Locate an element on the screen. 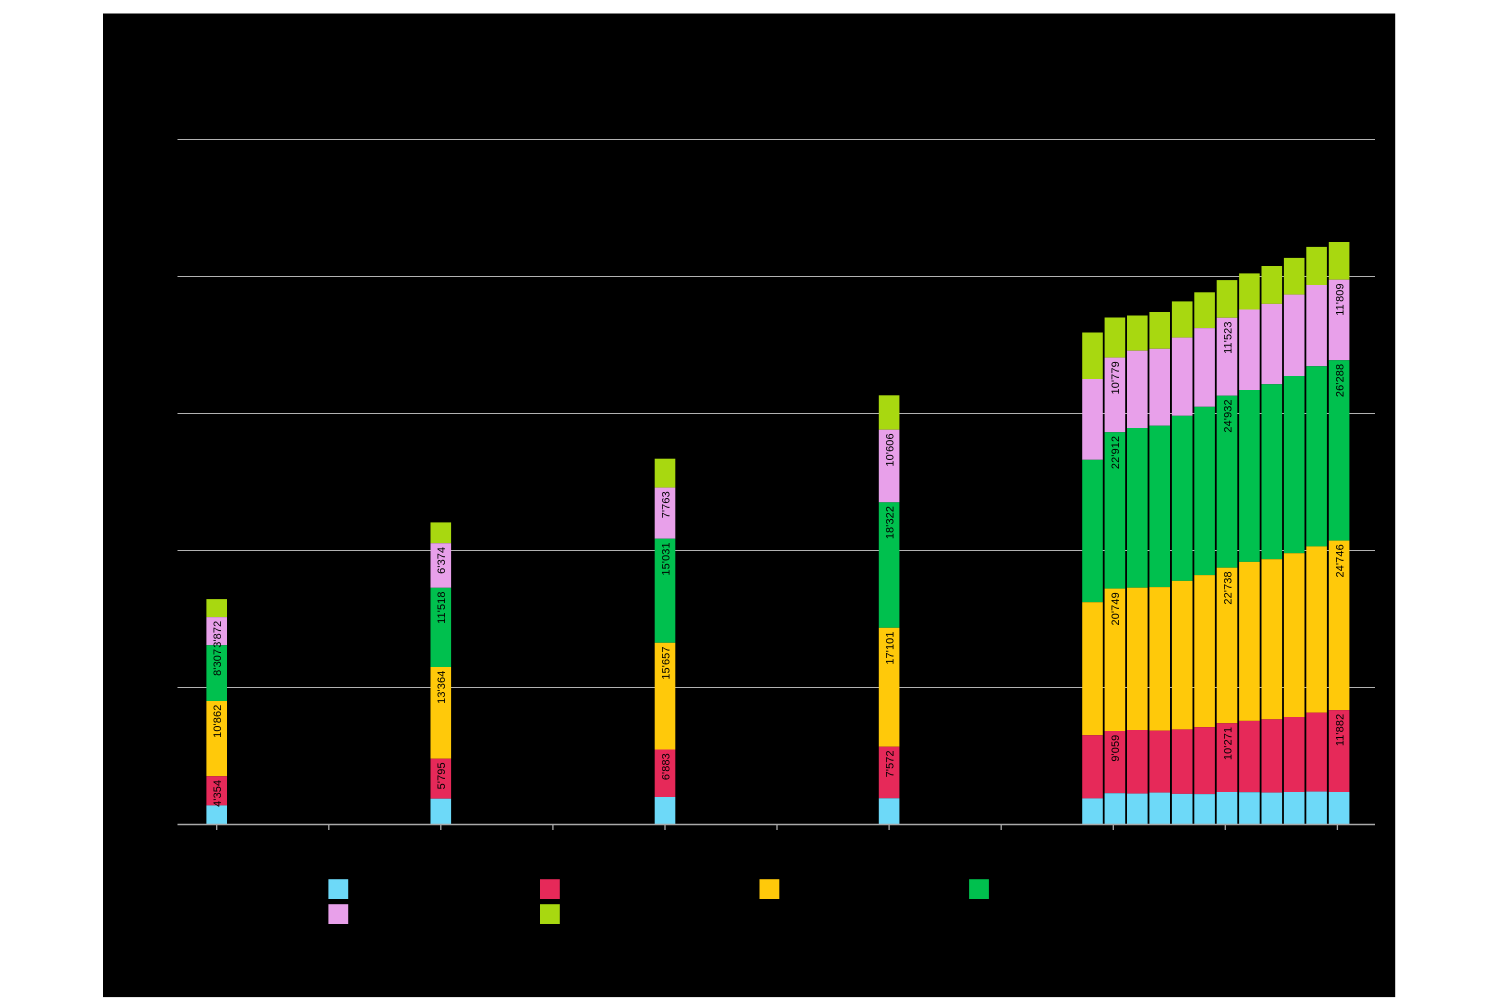 The height and width of the screenshot is (1000, 1500). svg-text: 7'763 is located at coordinates (666, 504).